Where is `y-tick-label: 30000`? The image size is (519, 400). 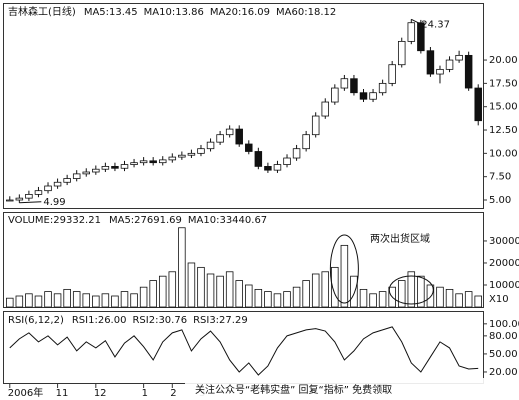 y-tick-label: 30000 is located at coordinates (504, 241).